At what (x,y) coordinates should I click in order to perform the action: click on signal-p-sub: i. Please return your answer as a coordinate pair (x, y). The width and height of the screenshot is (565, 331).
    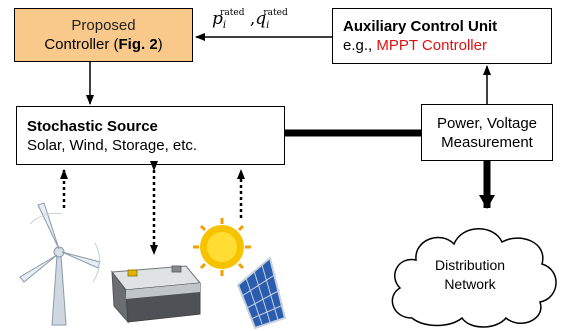
    Looking at the image, I should click on (224, 25).